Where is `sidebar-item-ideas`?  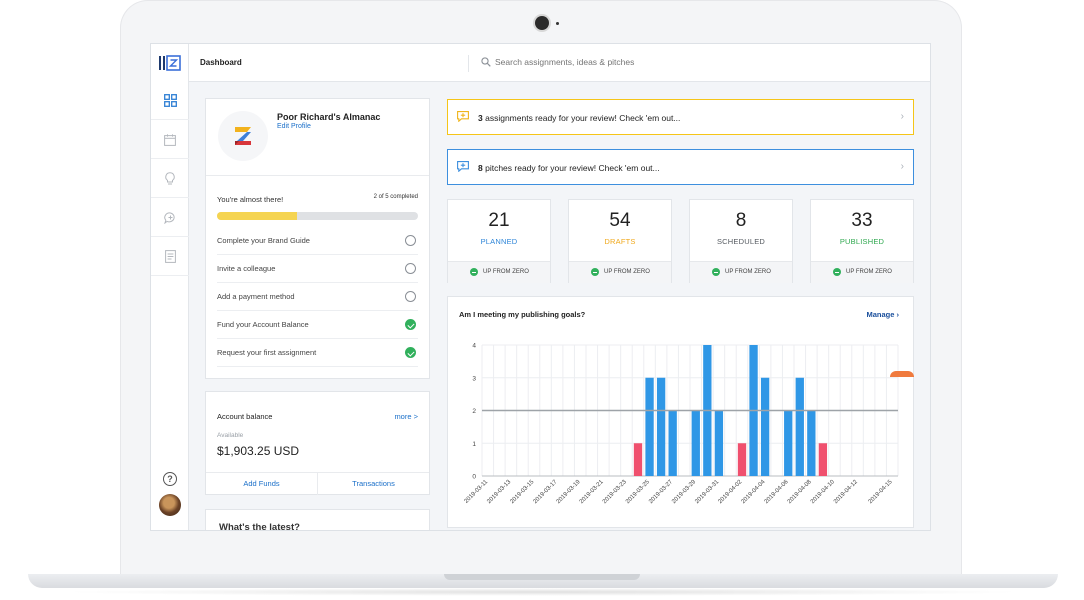
sidebar-item-ideas is located at coordinates (170, 179).